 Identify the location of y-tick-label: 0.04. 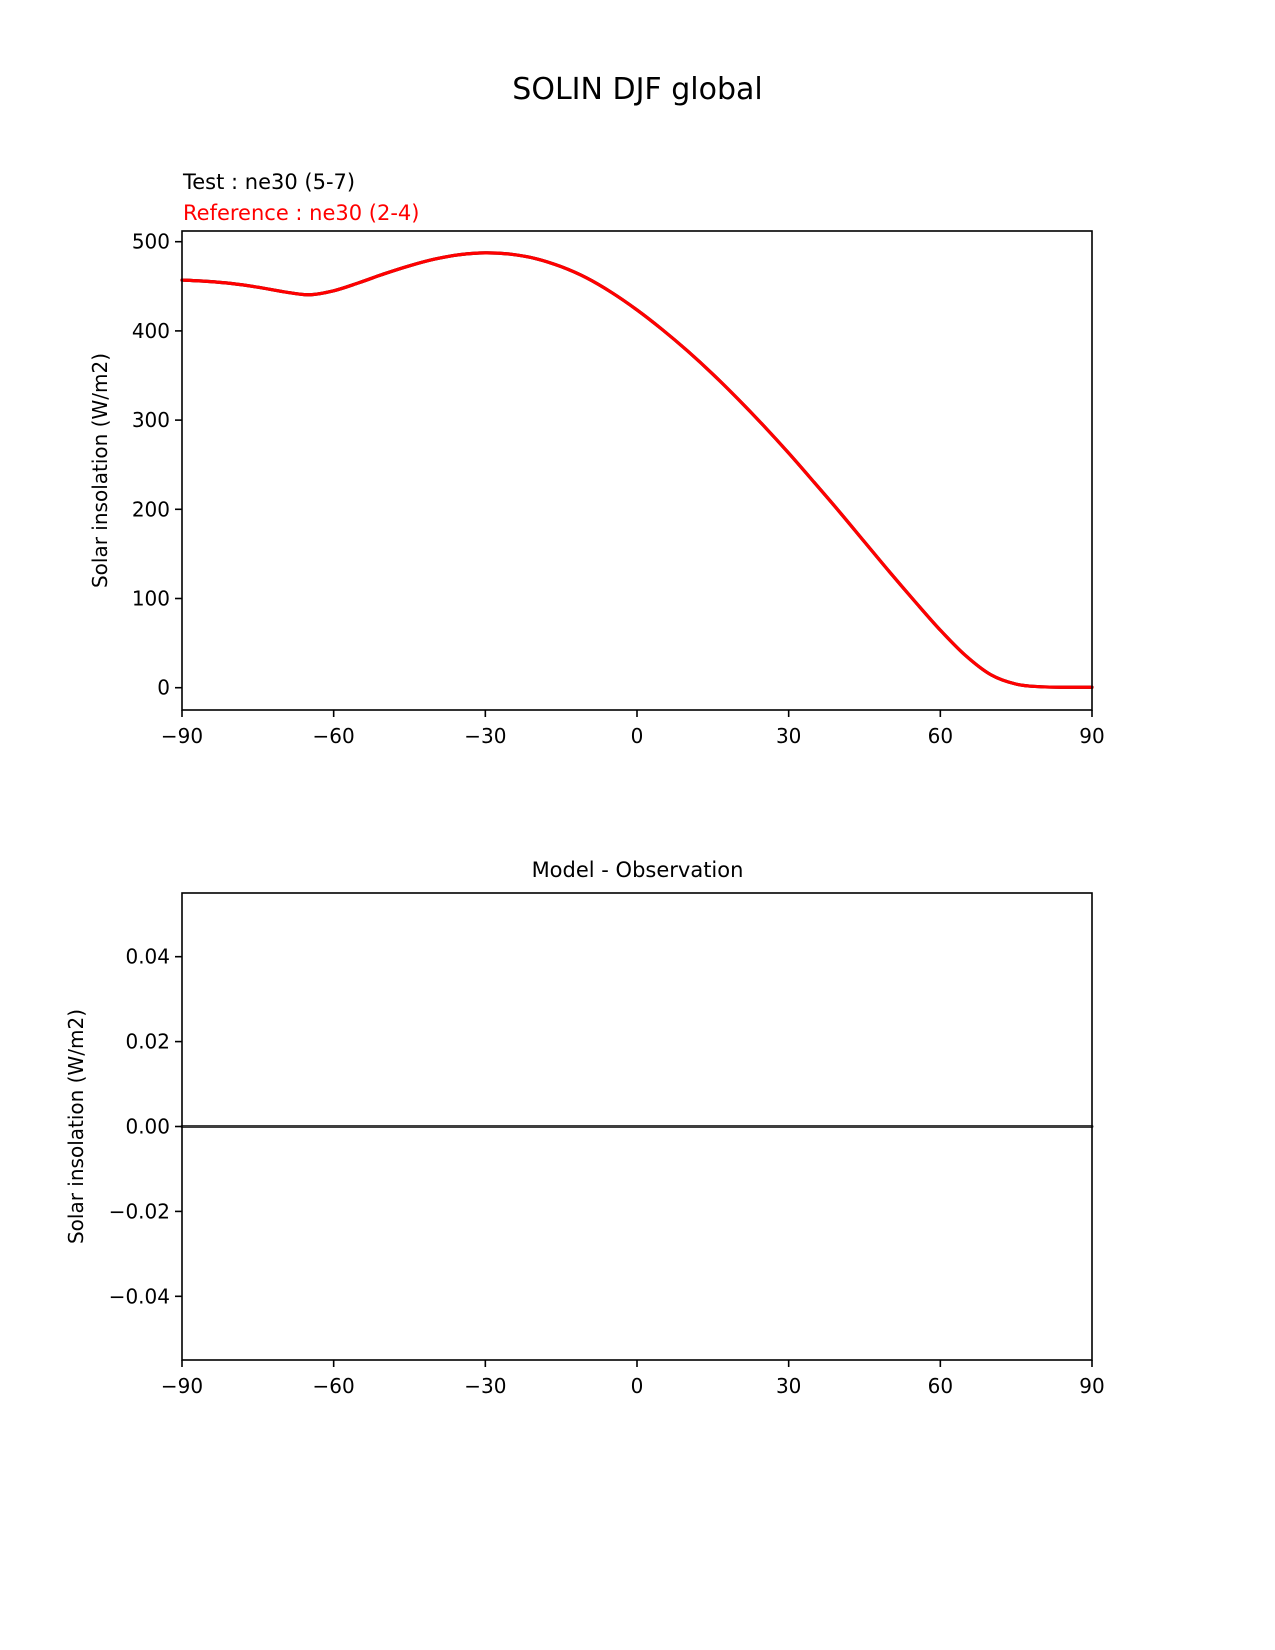
(147, 957).